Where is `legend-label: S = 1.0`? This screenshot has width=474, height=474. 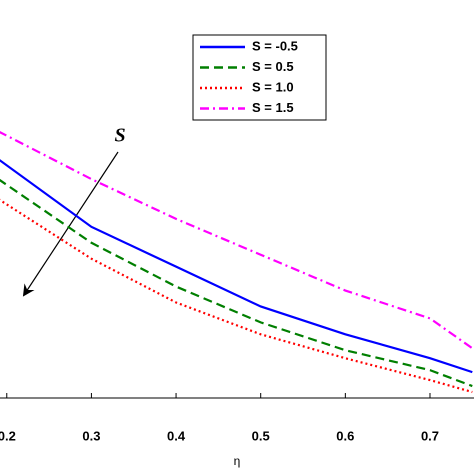
legend-label: S = 1.0 is located at coordinates (273, 86).